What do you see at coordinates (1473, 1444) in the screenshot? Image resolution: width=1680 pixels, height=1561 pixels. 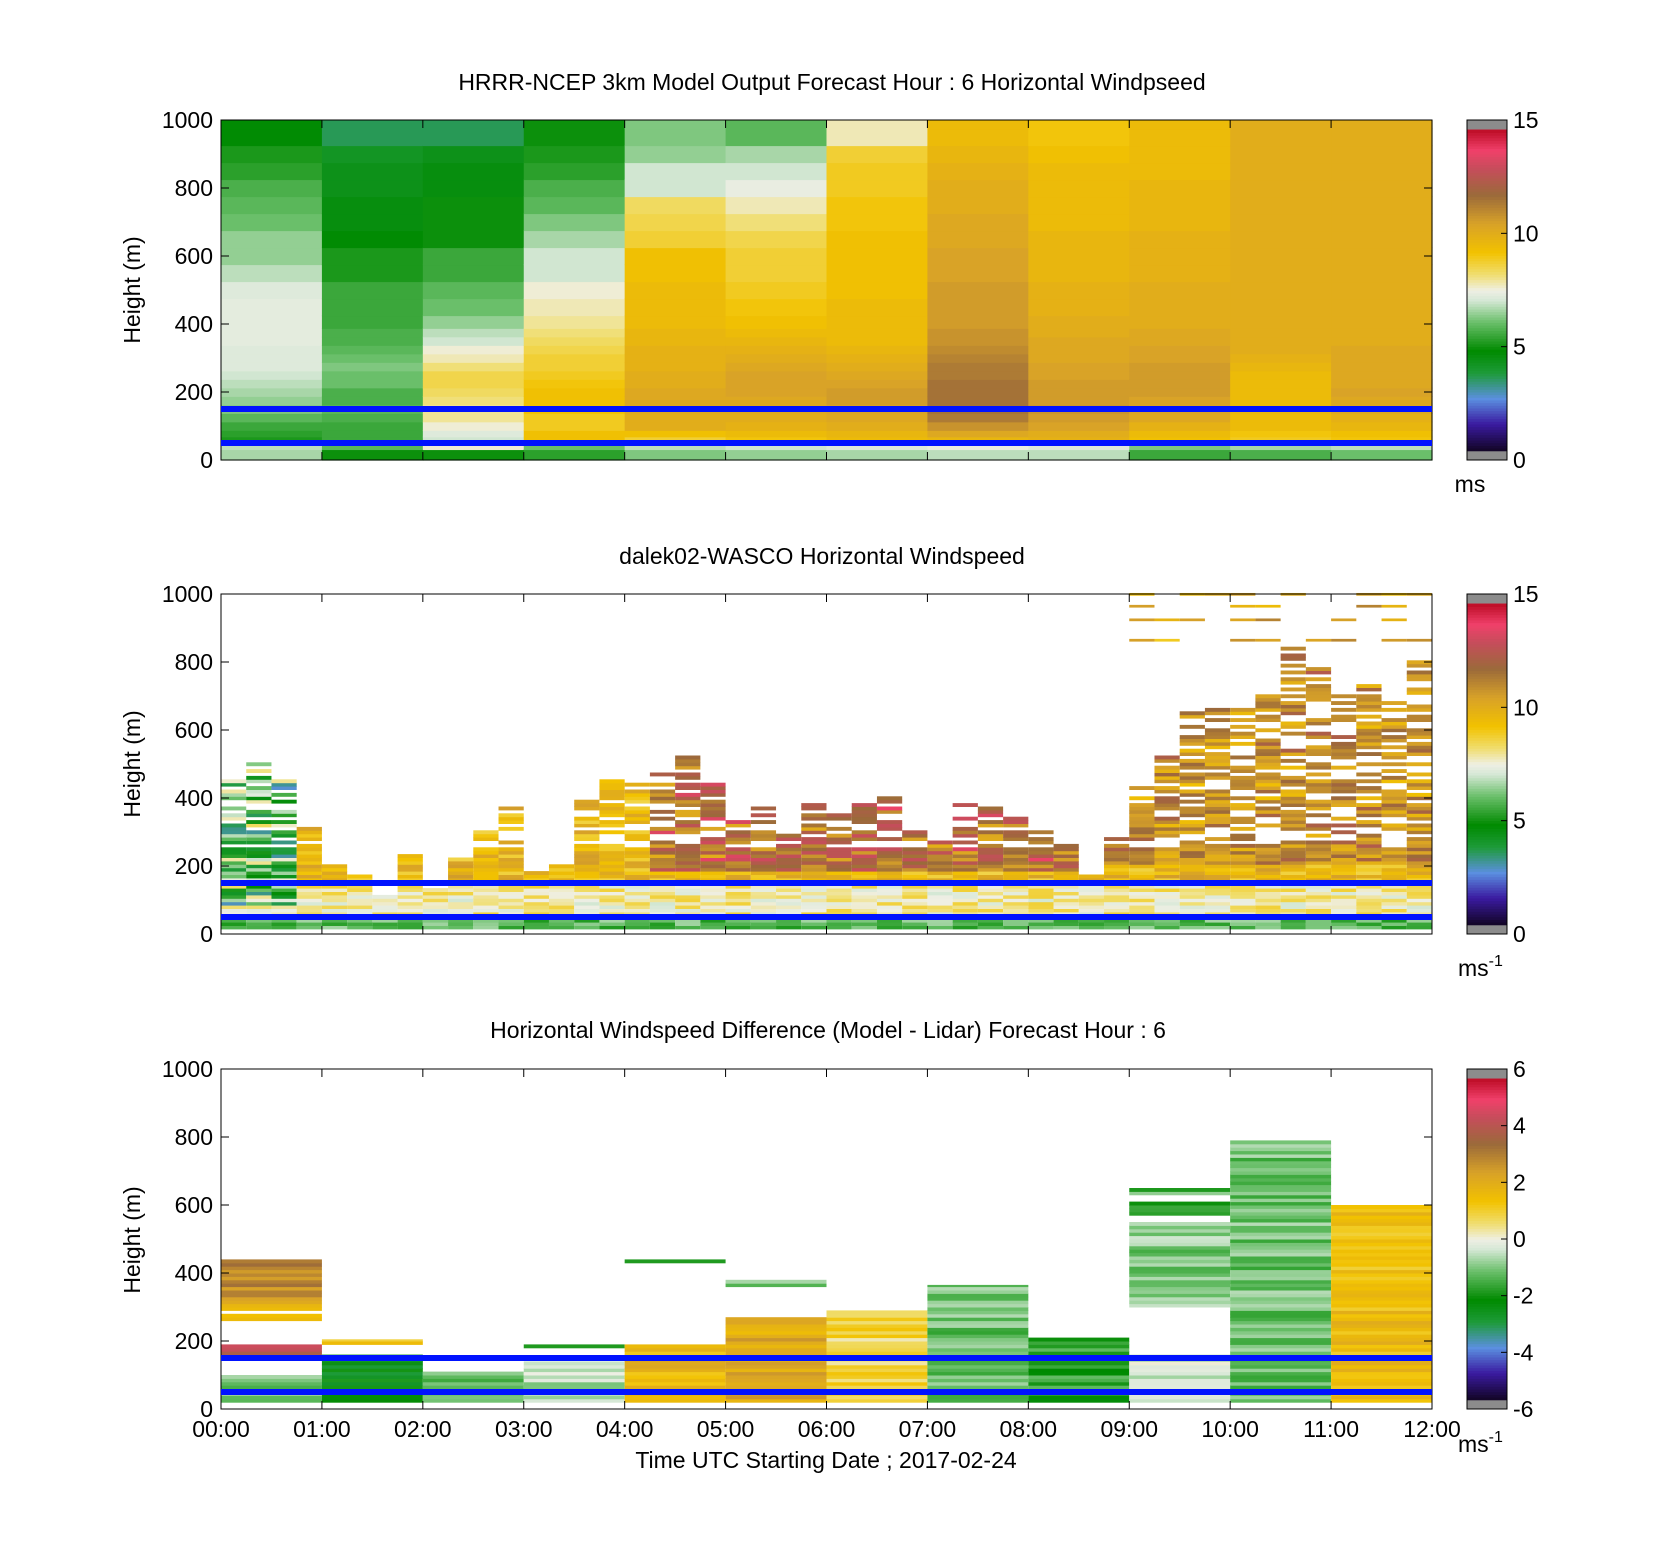 I see `colorbar-unit-base: ms` at bounding box center [1473, 1444].